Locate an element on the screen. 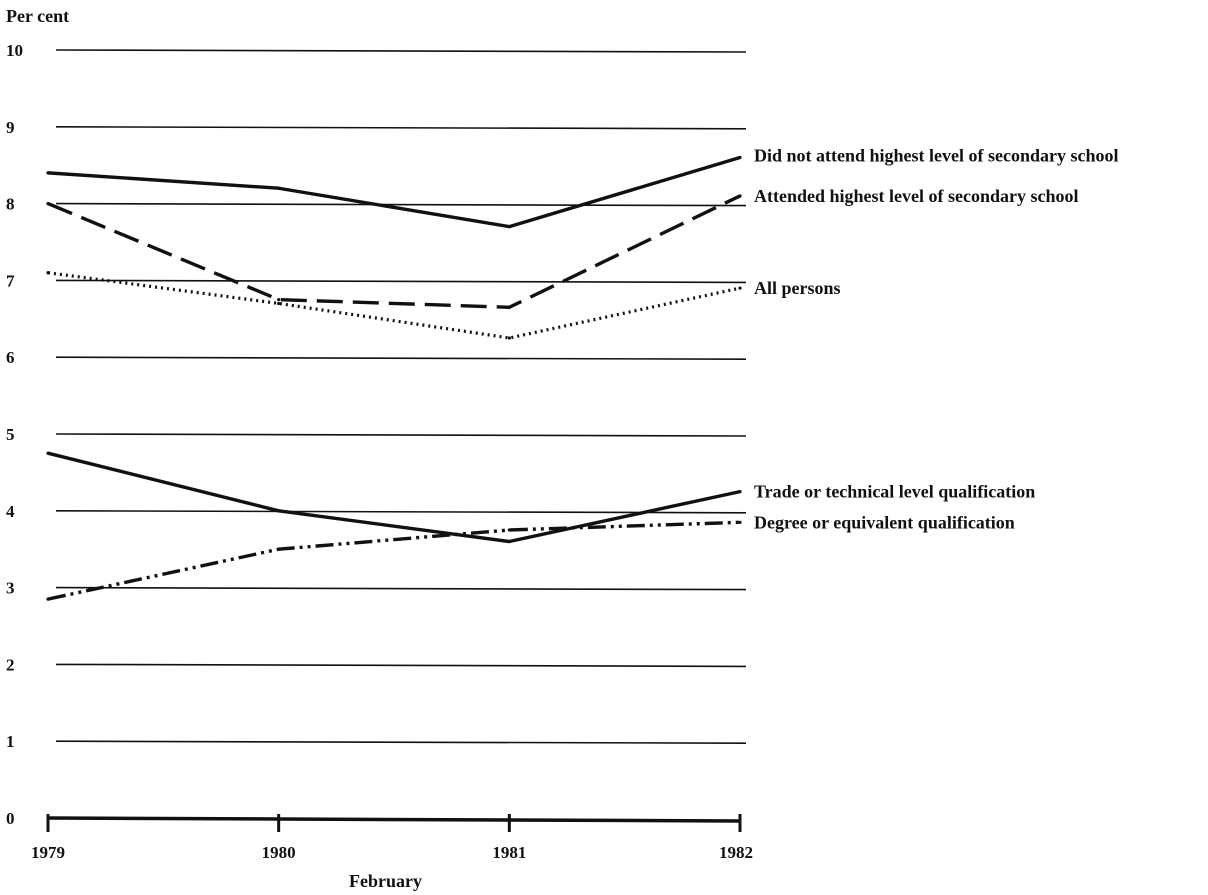  x-tick-label: 1980 is located at coordinates (279, 852).